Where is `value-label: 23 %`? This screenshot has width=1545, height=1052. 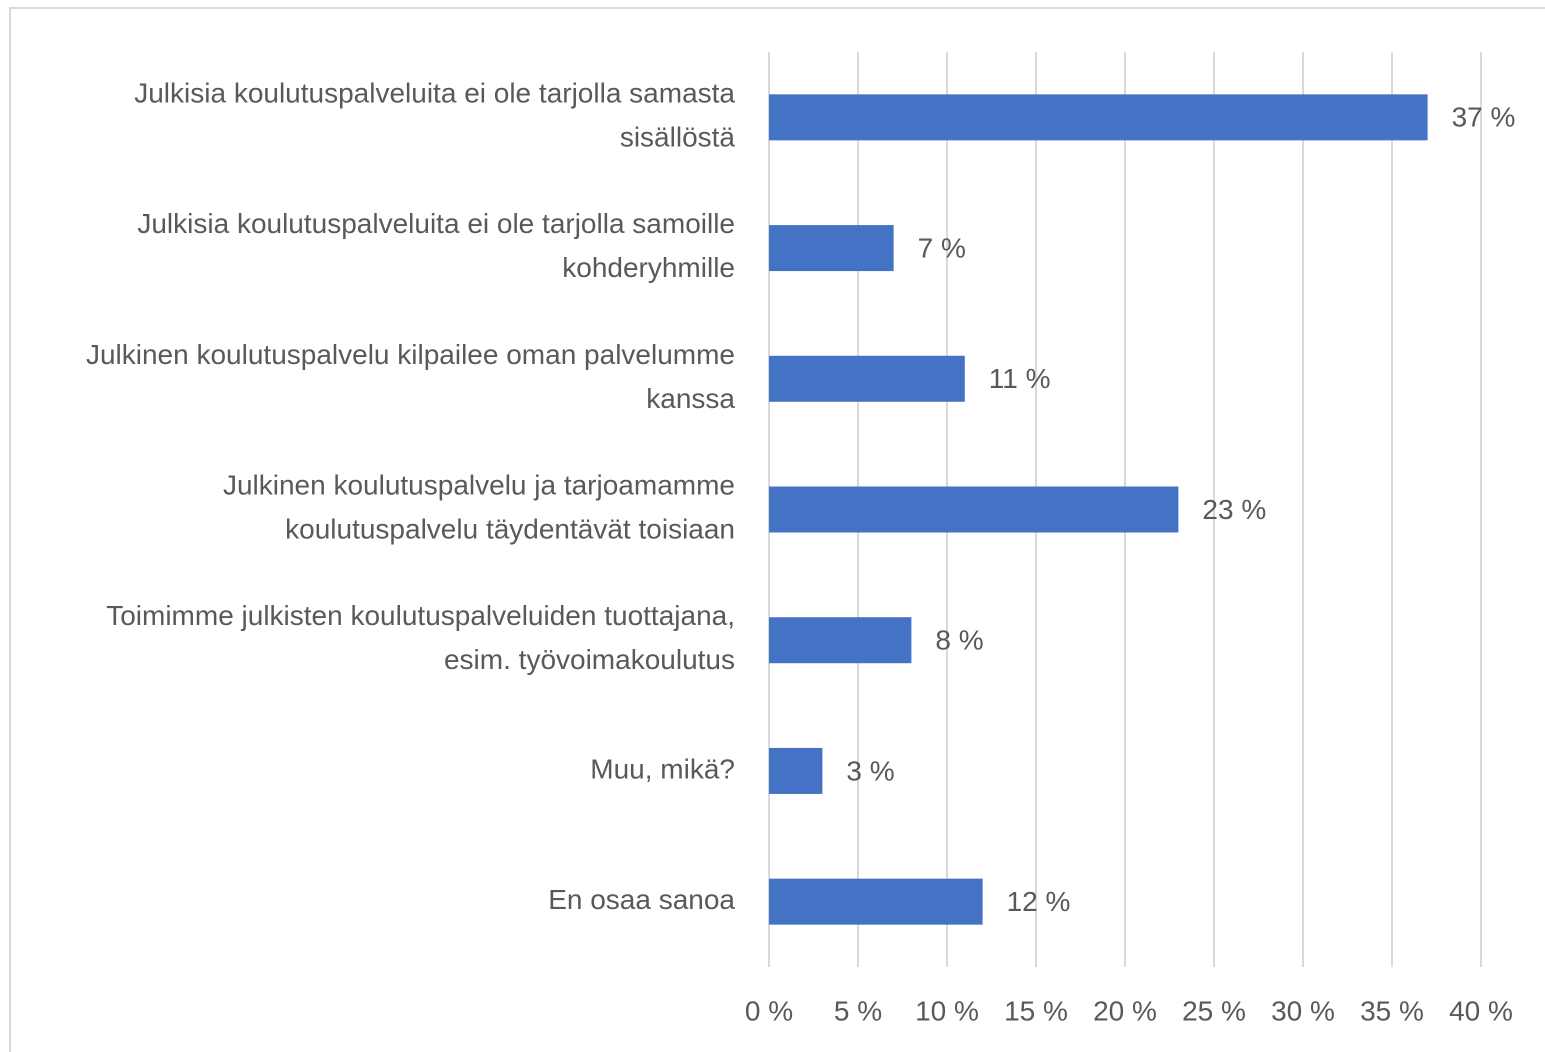 value-label: 23 % is located at coordinates (1234, 509).